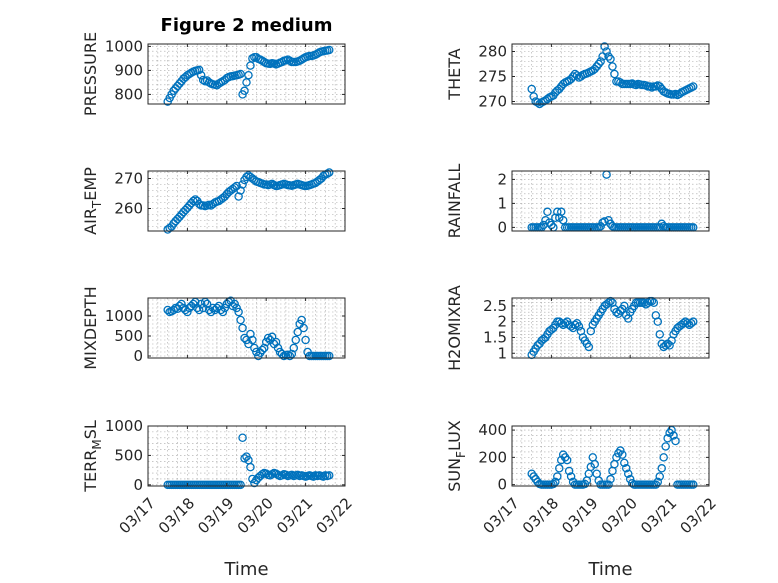 The width and height of the screenshot is (778, 583). I want to click on x-tick-label: 03/19, so click(215, 515).